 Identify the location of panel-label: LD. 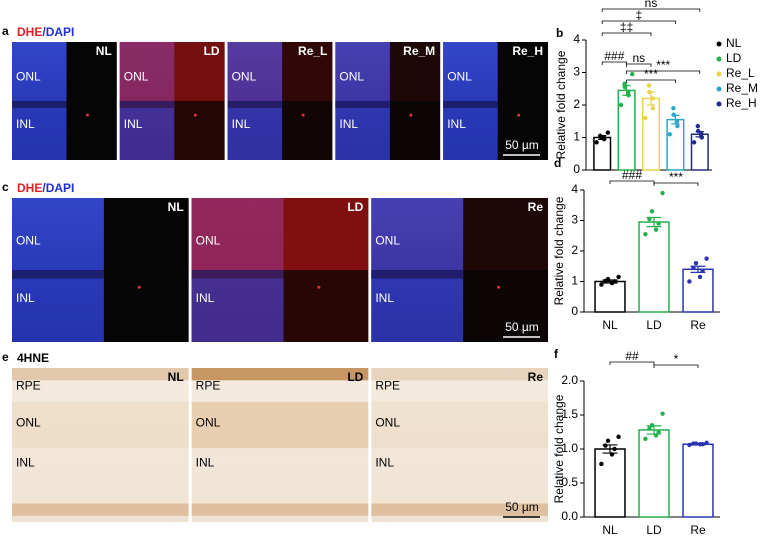
(355, 377).